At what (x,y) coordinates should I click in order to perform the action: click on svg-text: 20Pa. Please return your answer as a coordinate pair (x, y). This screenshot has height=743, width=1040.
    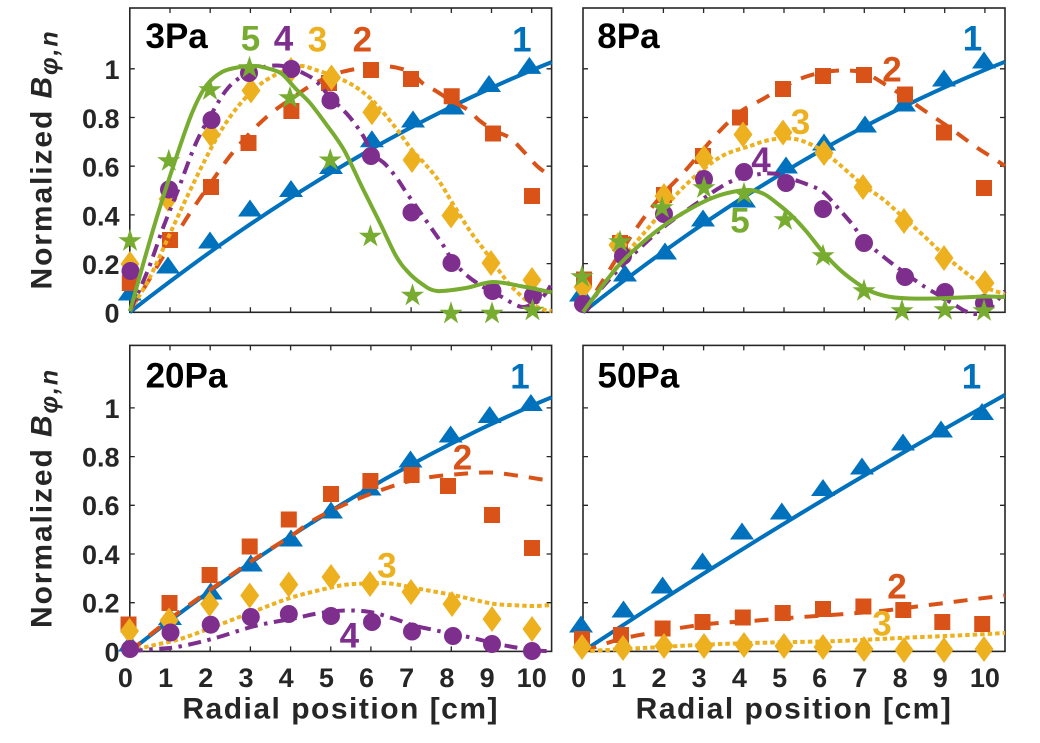
    Looking at the image, I should click on (187, 375).